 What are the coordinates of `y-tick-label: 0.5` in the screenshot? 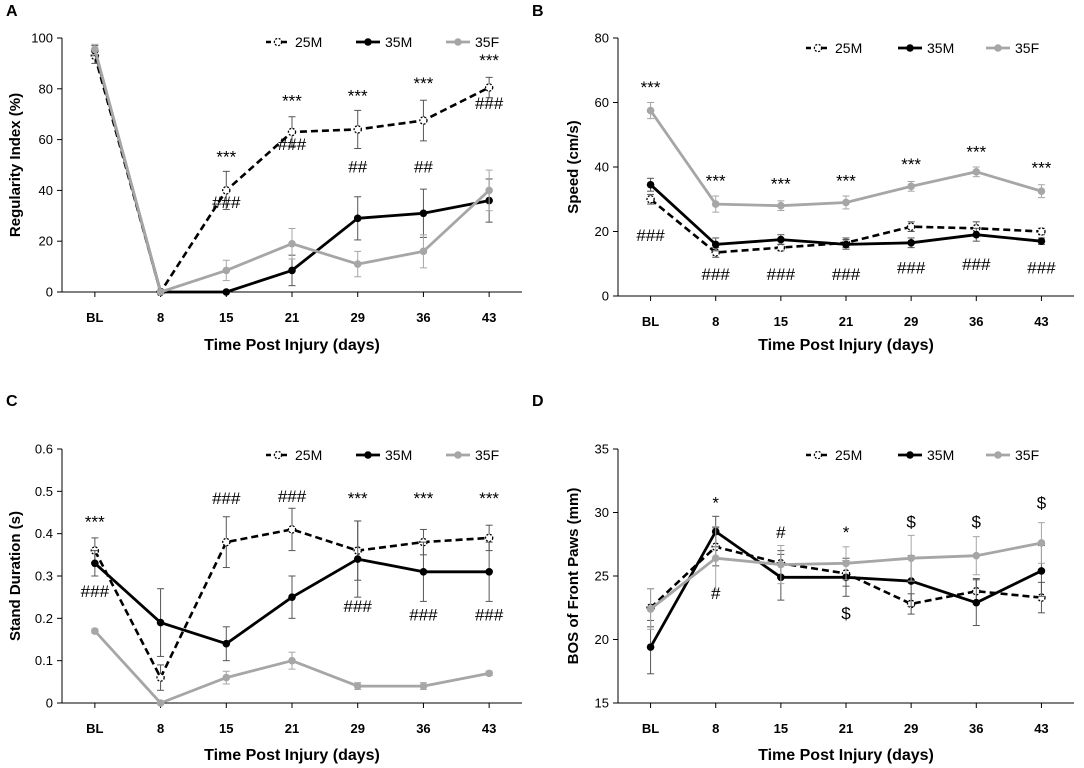 It's located at (44, 491).